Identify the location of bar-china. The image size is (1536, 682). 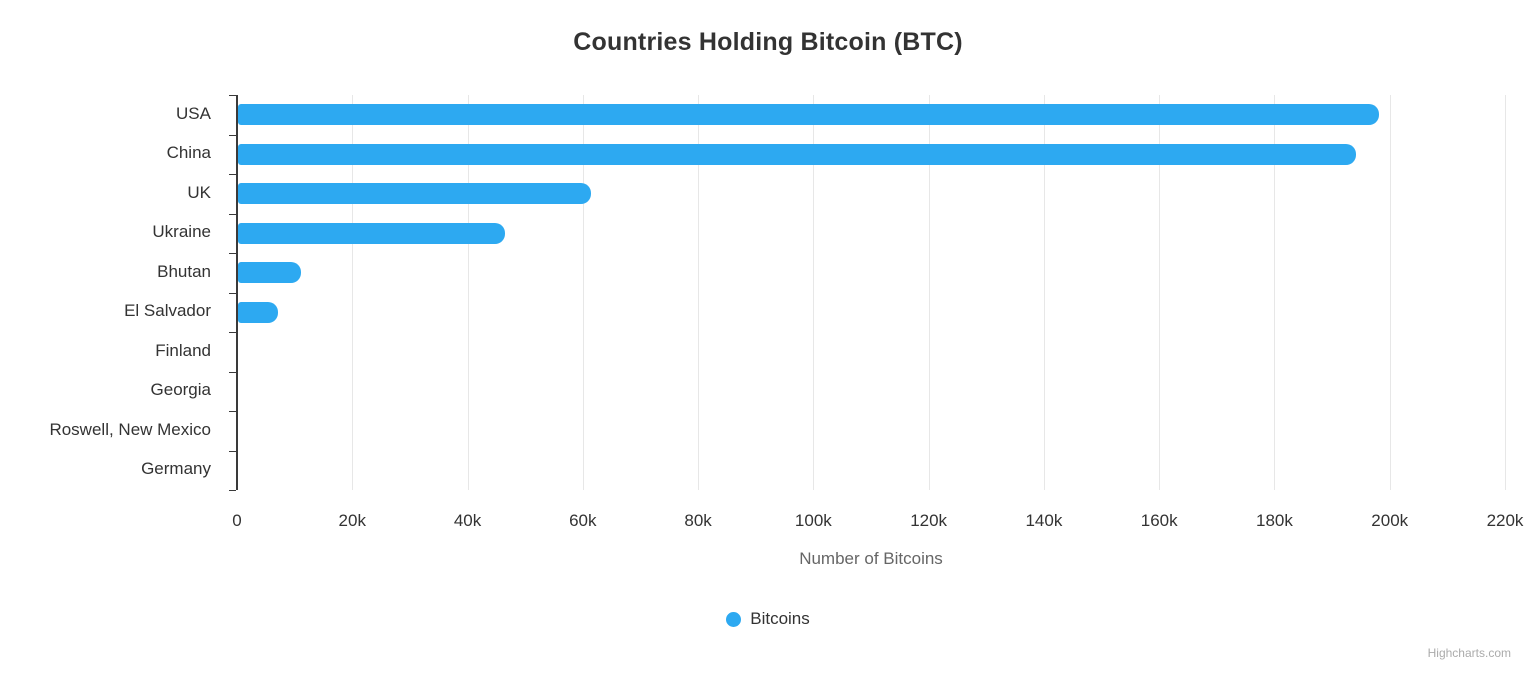
(797, 154).